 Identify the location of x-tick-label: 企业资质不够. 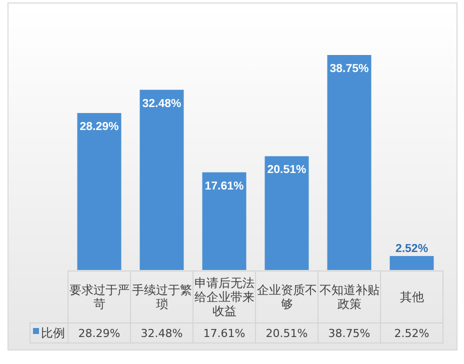
(286, 297).